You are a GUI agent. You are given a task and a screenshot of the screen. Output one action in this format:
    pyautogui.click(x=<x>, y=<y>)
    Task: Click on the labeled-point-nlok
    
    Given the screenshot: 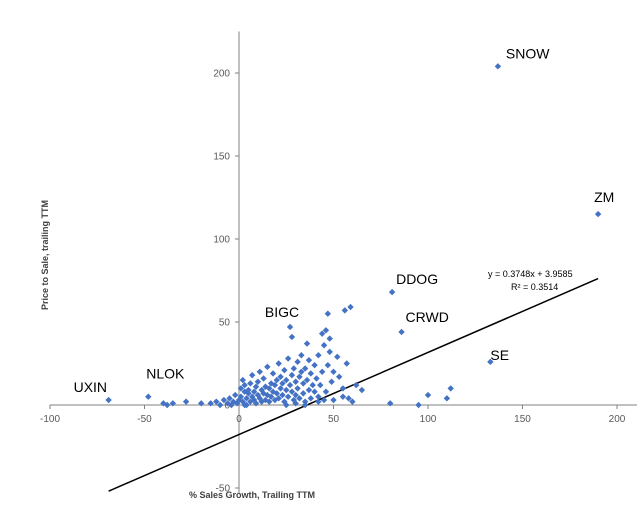 What is the action you would take?
    pyautogui.click(x=148, y=396)
    